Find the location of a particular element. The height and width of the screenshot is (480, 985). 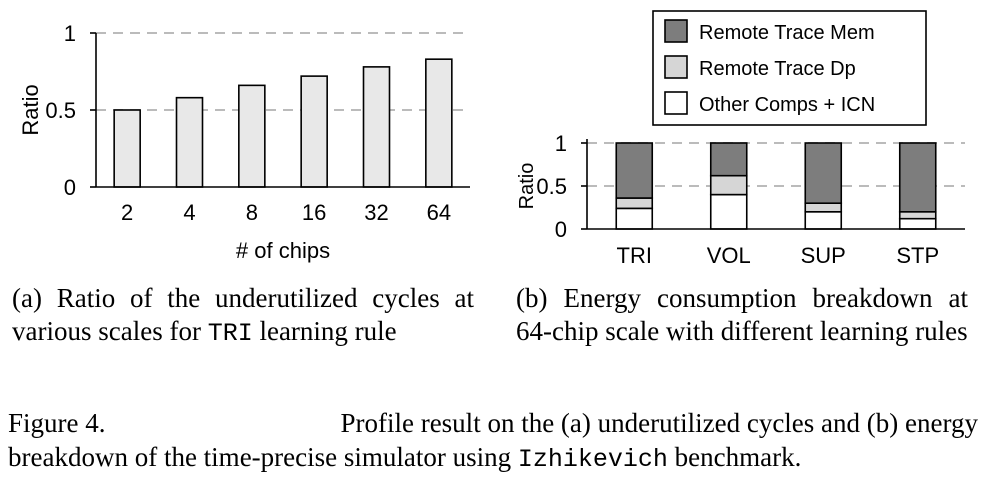

x-tick-label: SUP is located at coordinates (823, 255).